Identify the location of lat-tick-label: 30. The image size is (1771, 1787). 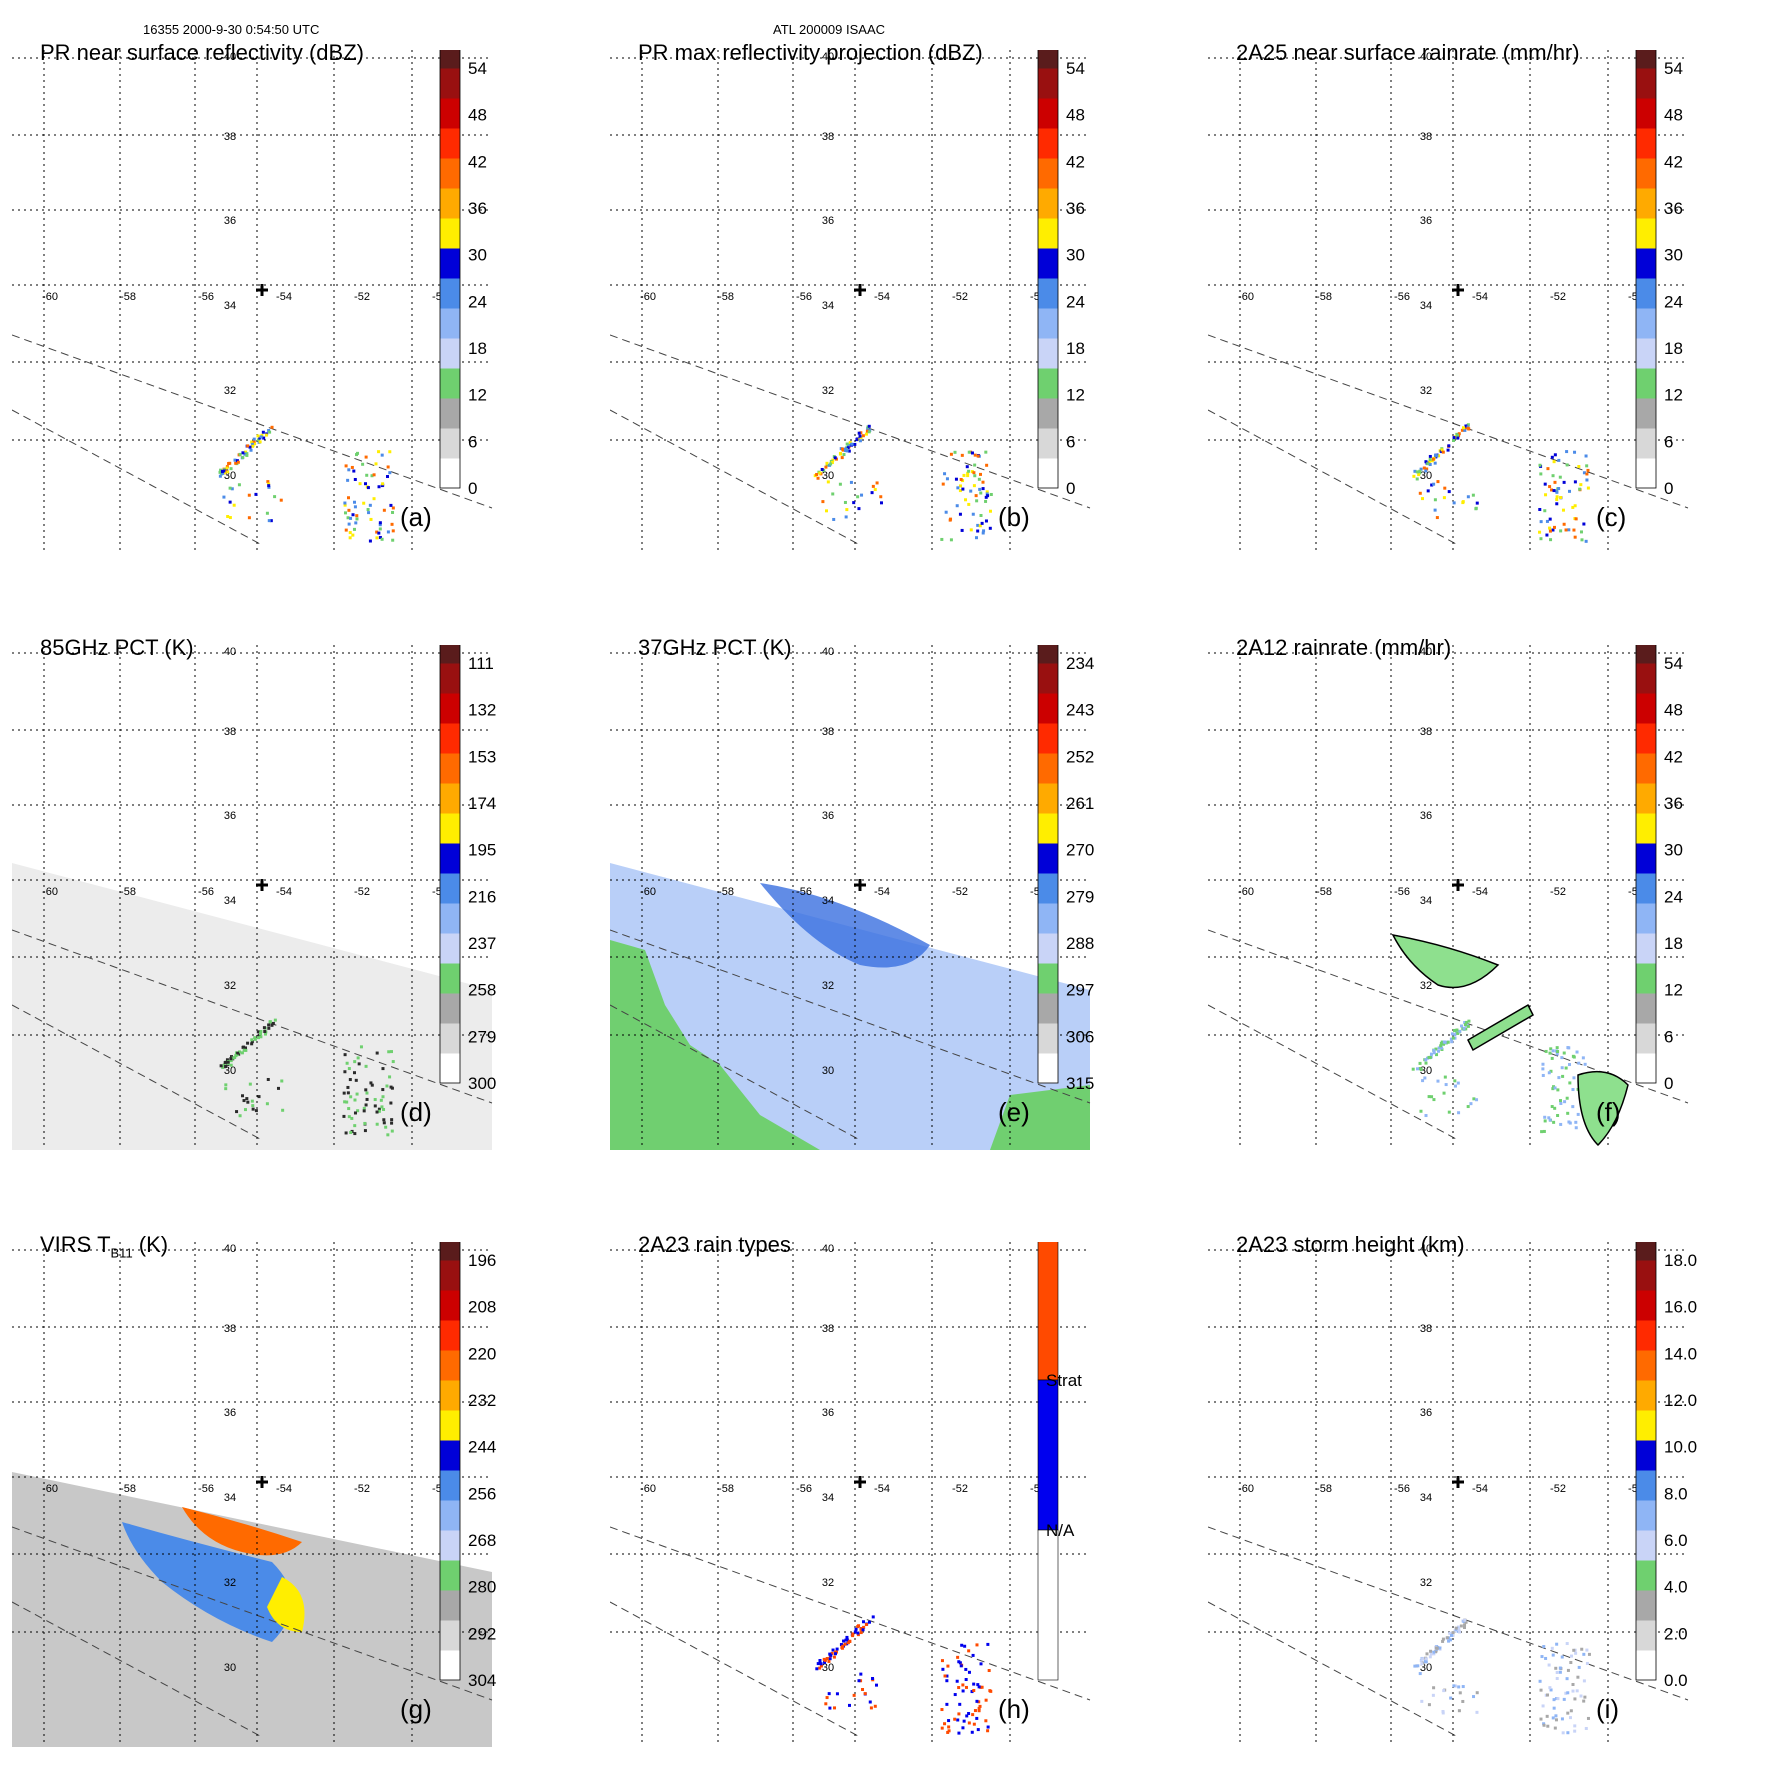
(828, 1071).